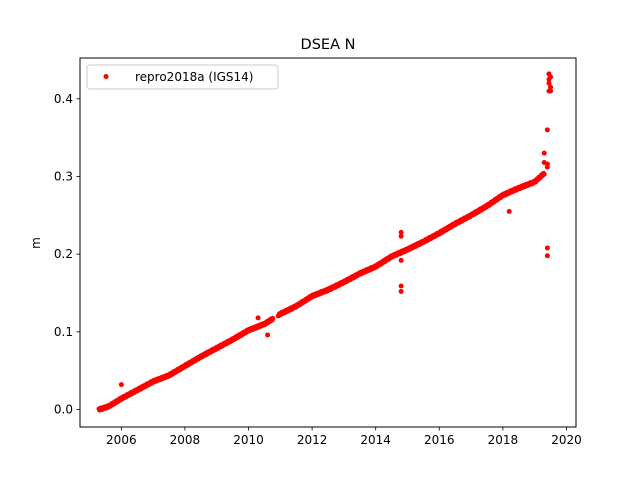  What do you see at coordinates (344, 437) in the screenshot?
I see `x-axis: 2006 2008 2010 2012 2014 2016 2018 2020` at bounding box center [344, 437].